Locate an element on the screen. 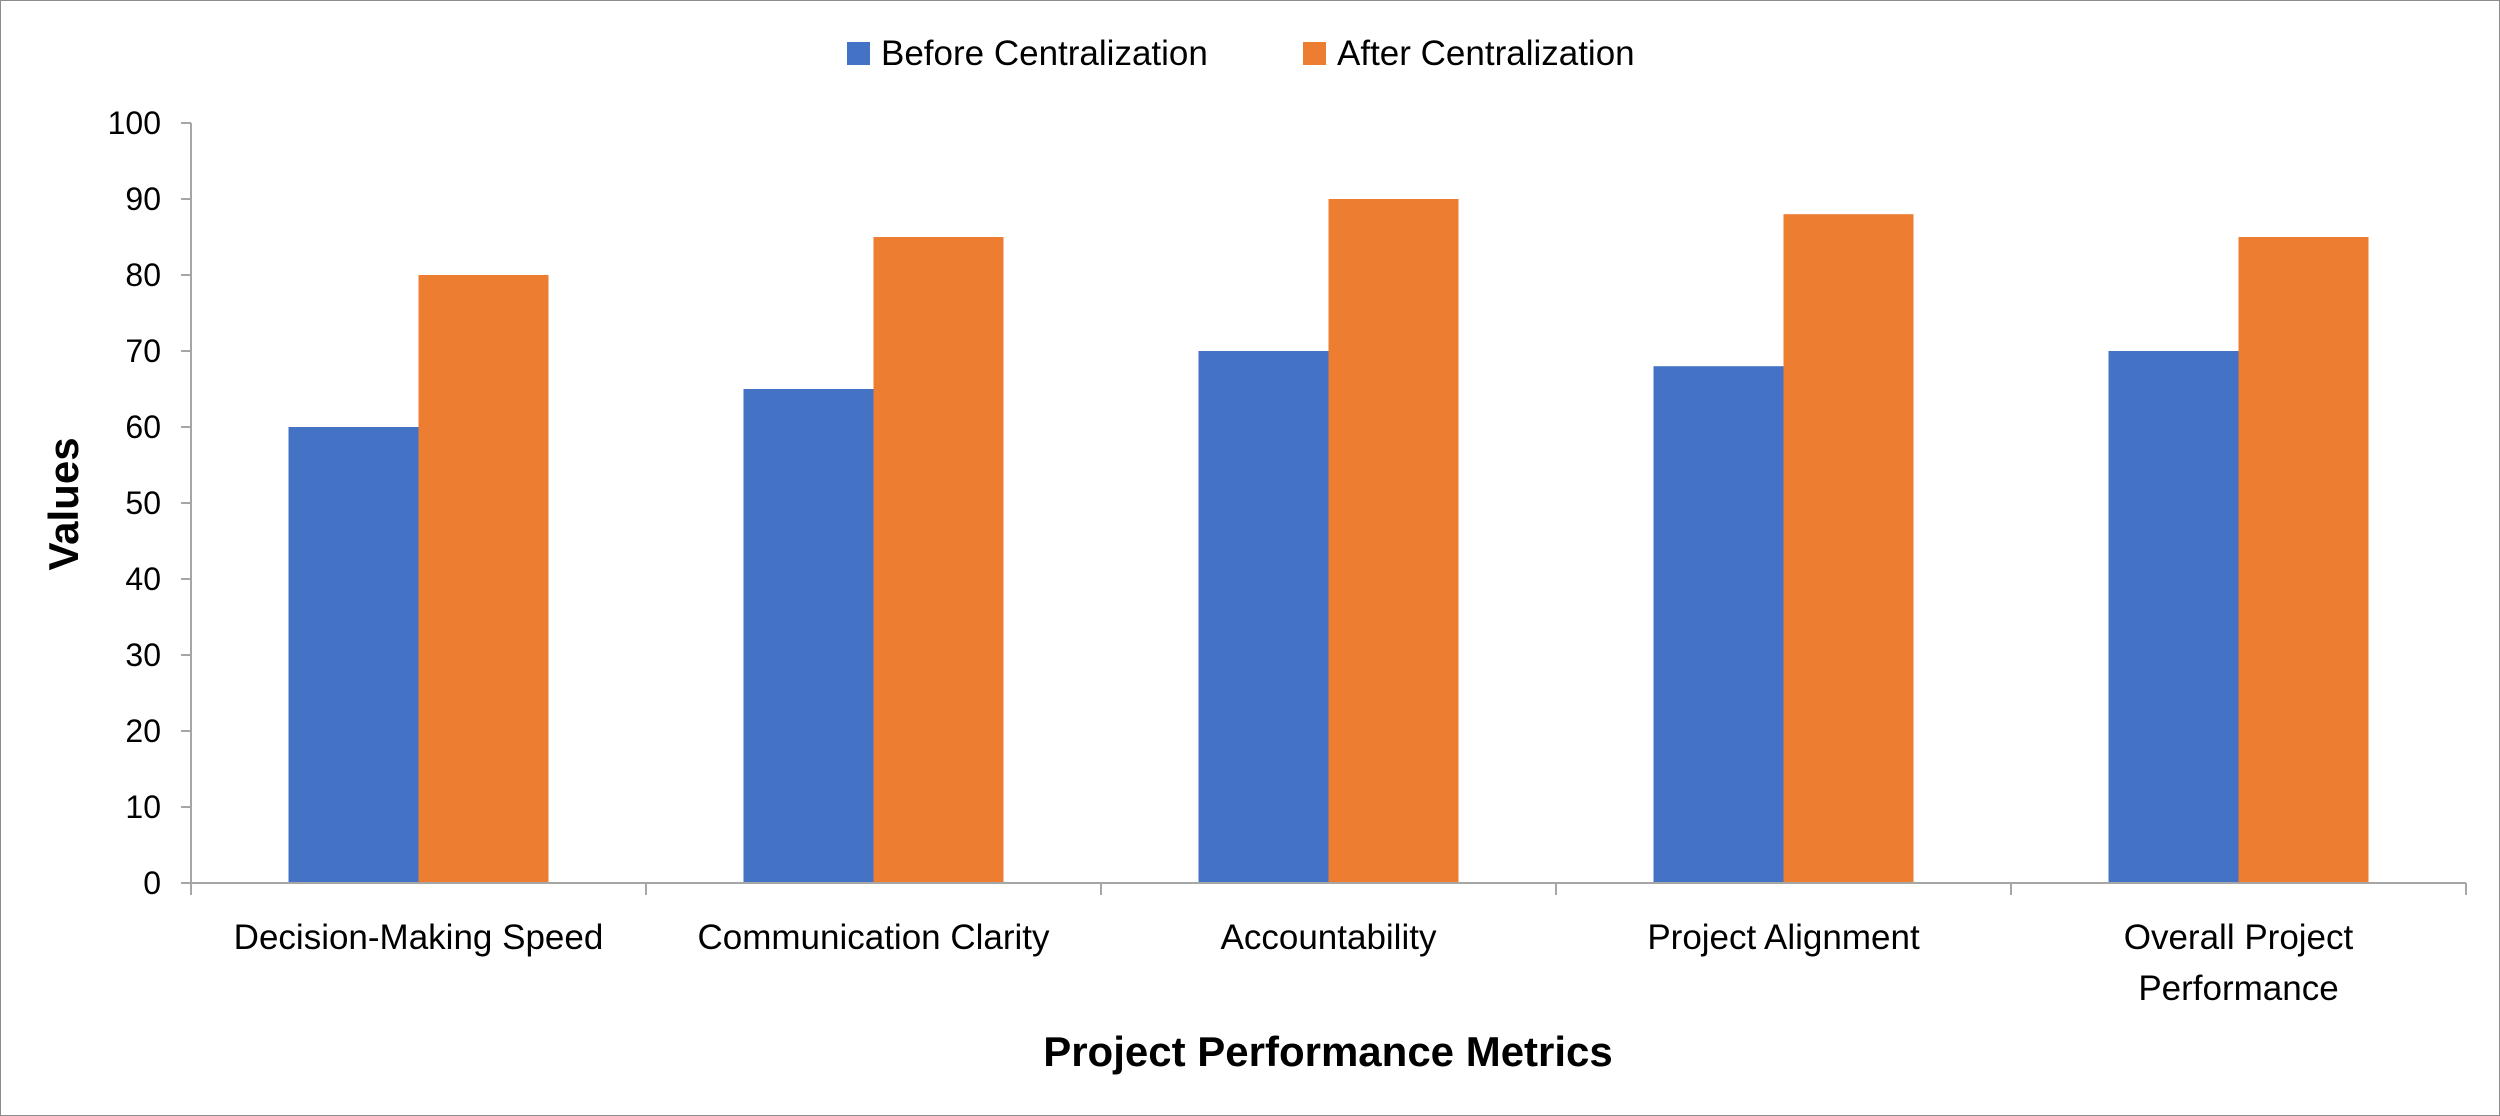 This screenshot has height=1116, width=2500. y-tick-label: 10 is located at coordinates (143, 807).